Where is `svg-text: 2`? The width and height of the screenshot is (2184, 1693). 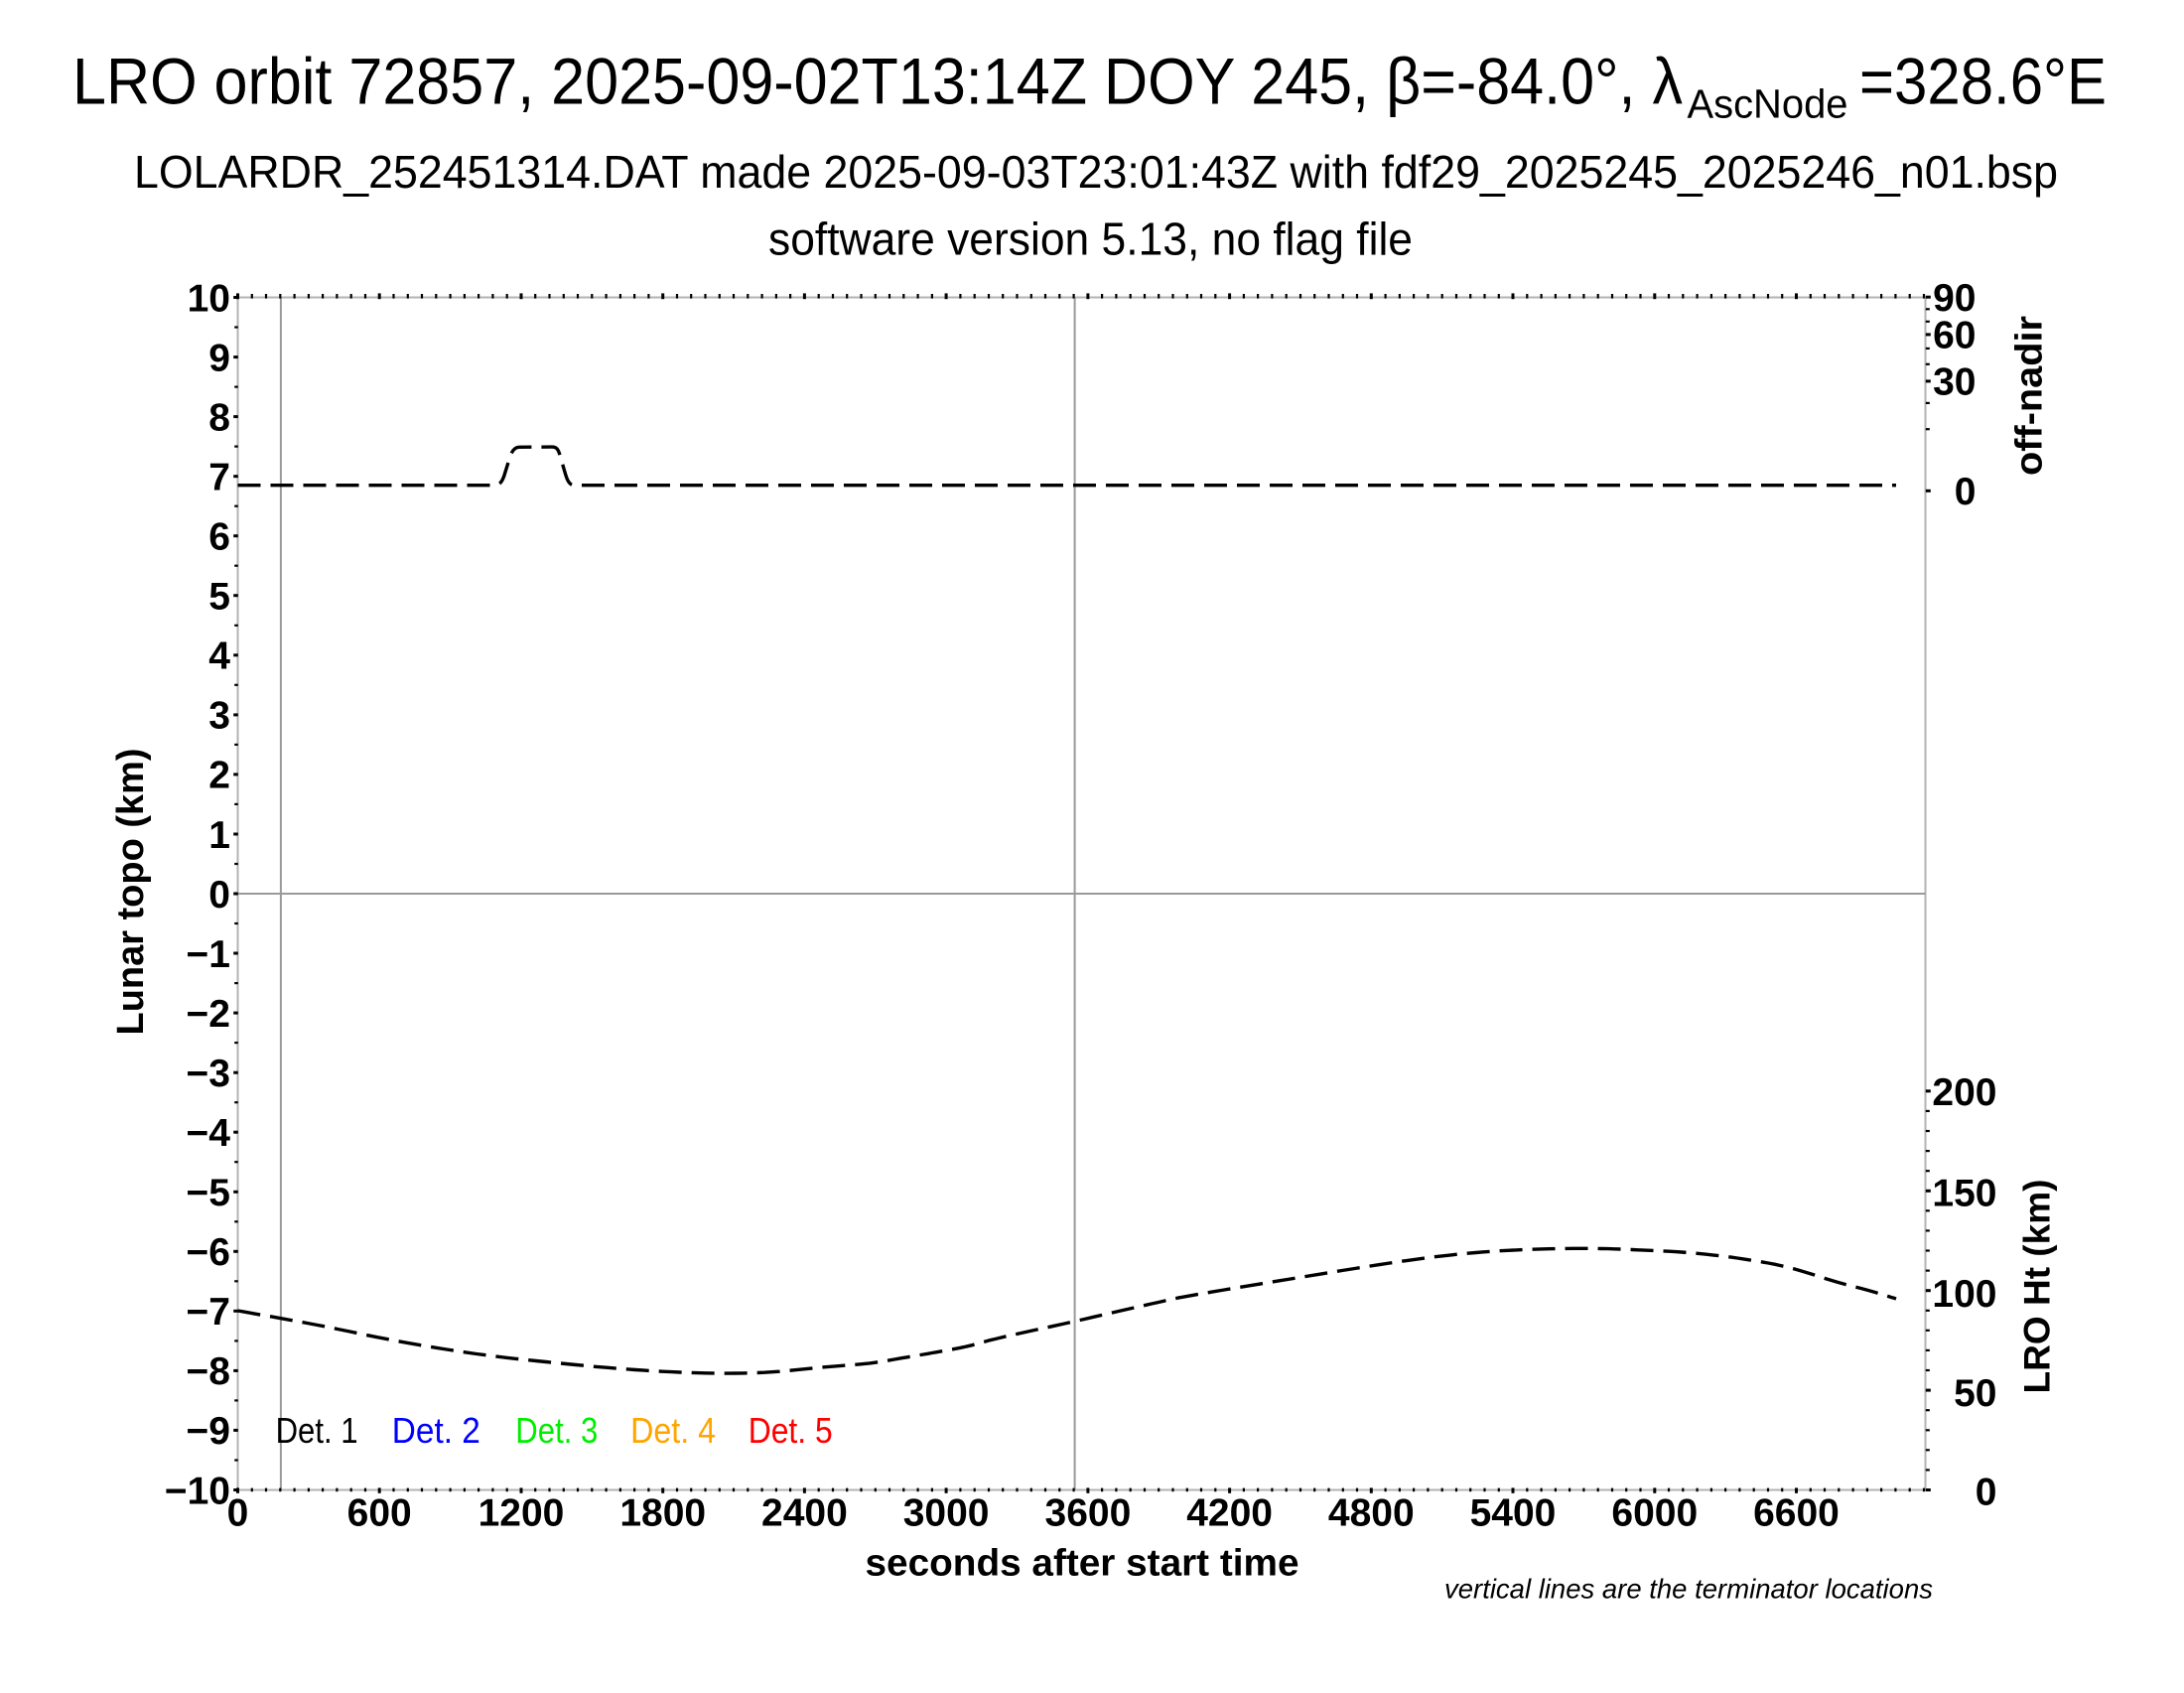
svg-text: 2 is located at coordinates (219, 776).